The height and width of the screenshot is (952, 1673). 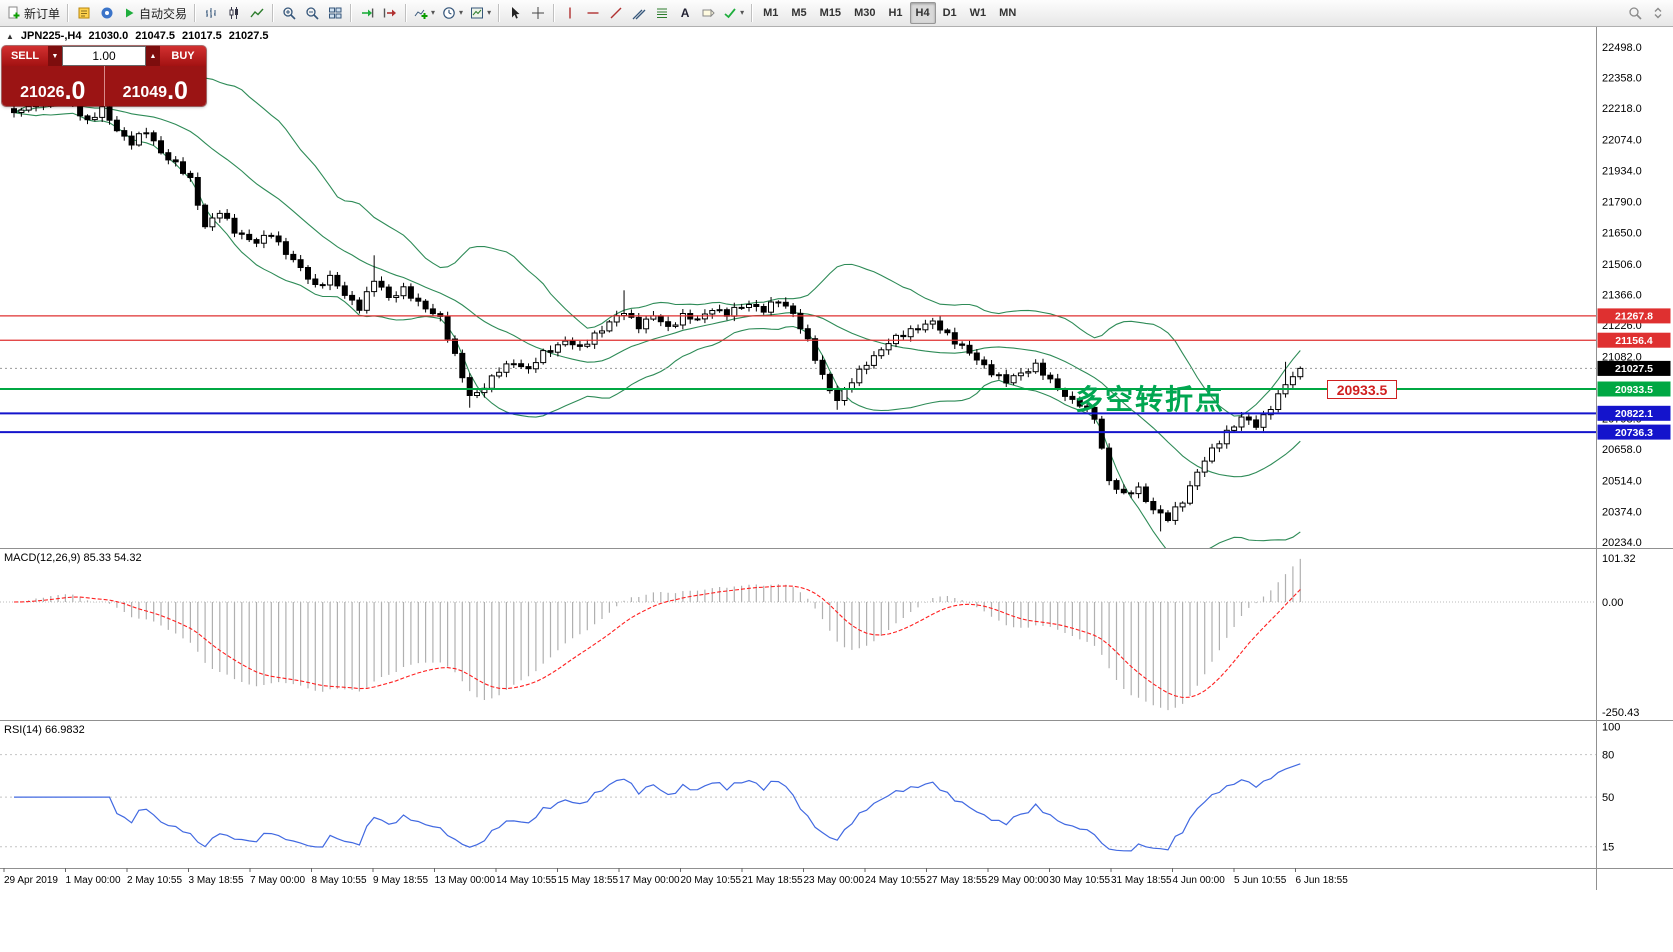 What do you see at coordinates (1620, 713) in the screenshot?
I see `svg-text: -250.43` at bounding box center [1620, 713].